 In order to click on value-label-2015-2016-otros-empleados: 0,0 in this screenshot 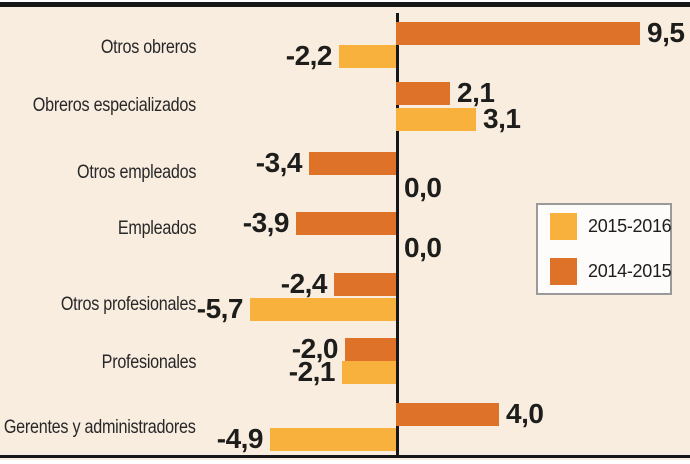, I will do `click(423, 187)`.